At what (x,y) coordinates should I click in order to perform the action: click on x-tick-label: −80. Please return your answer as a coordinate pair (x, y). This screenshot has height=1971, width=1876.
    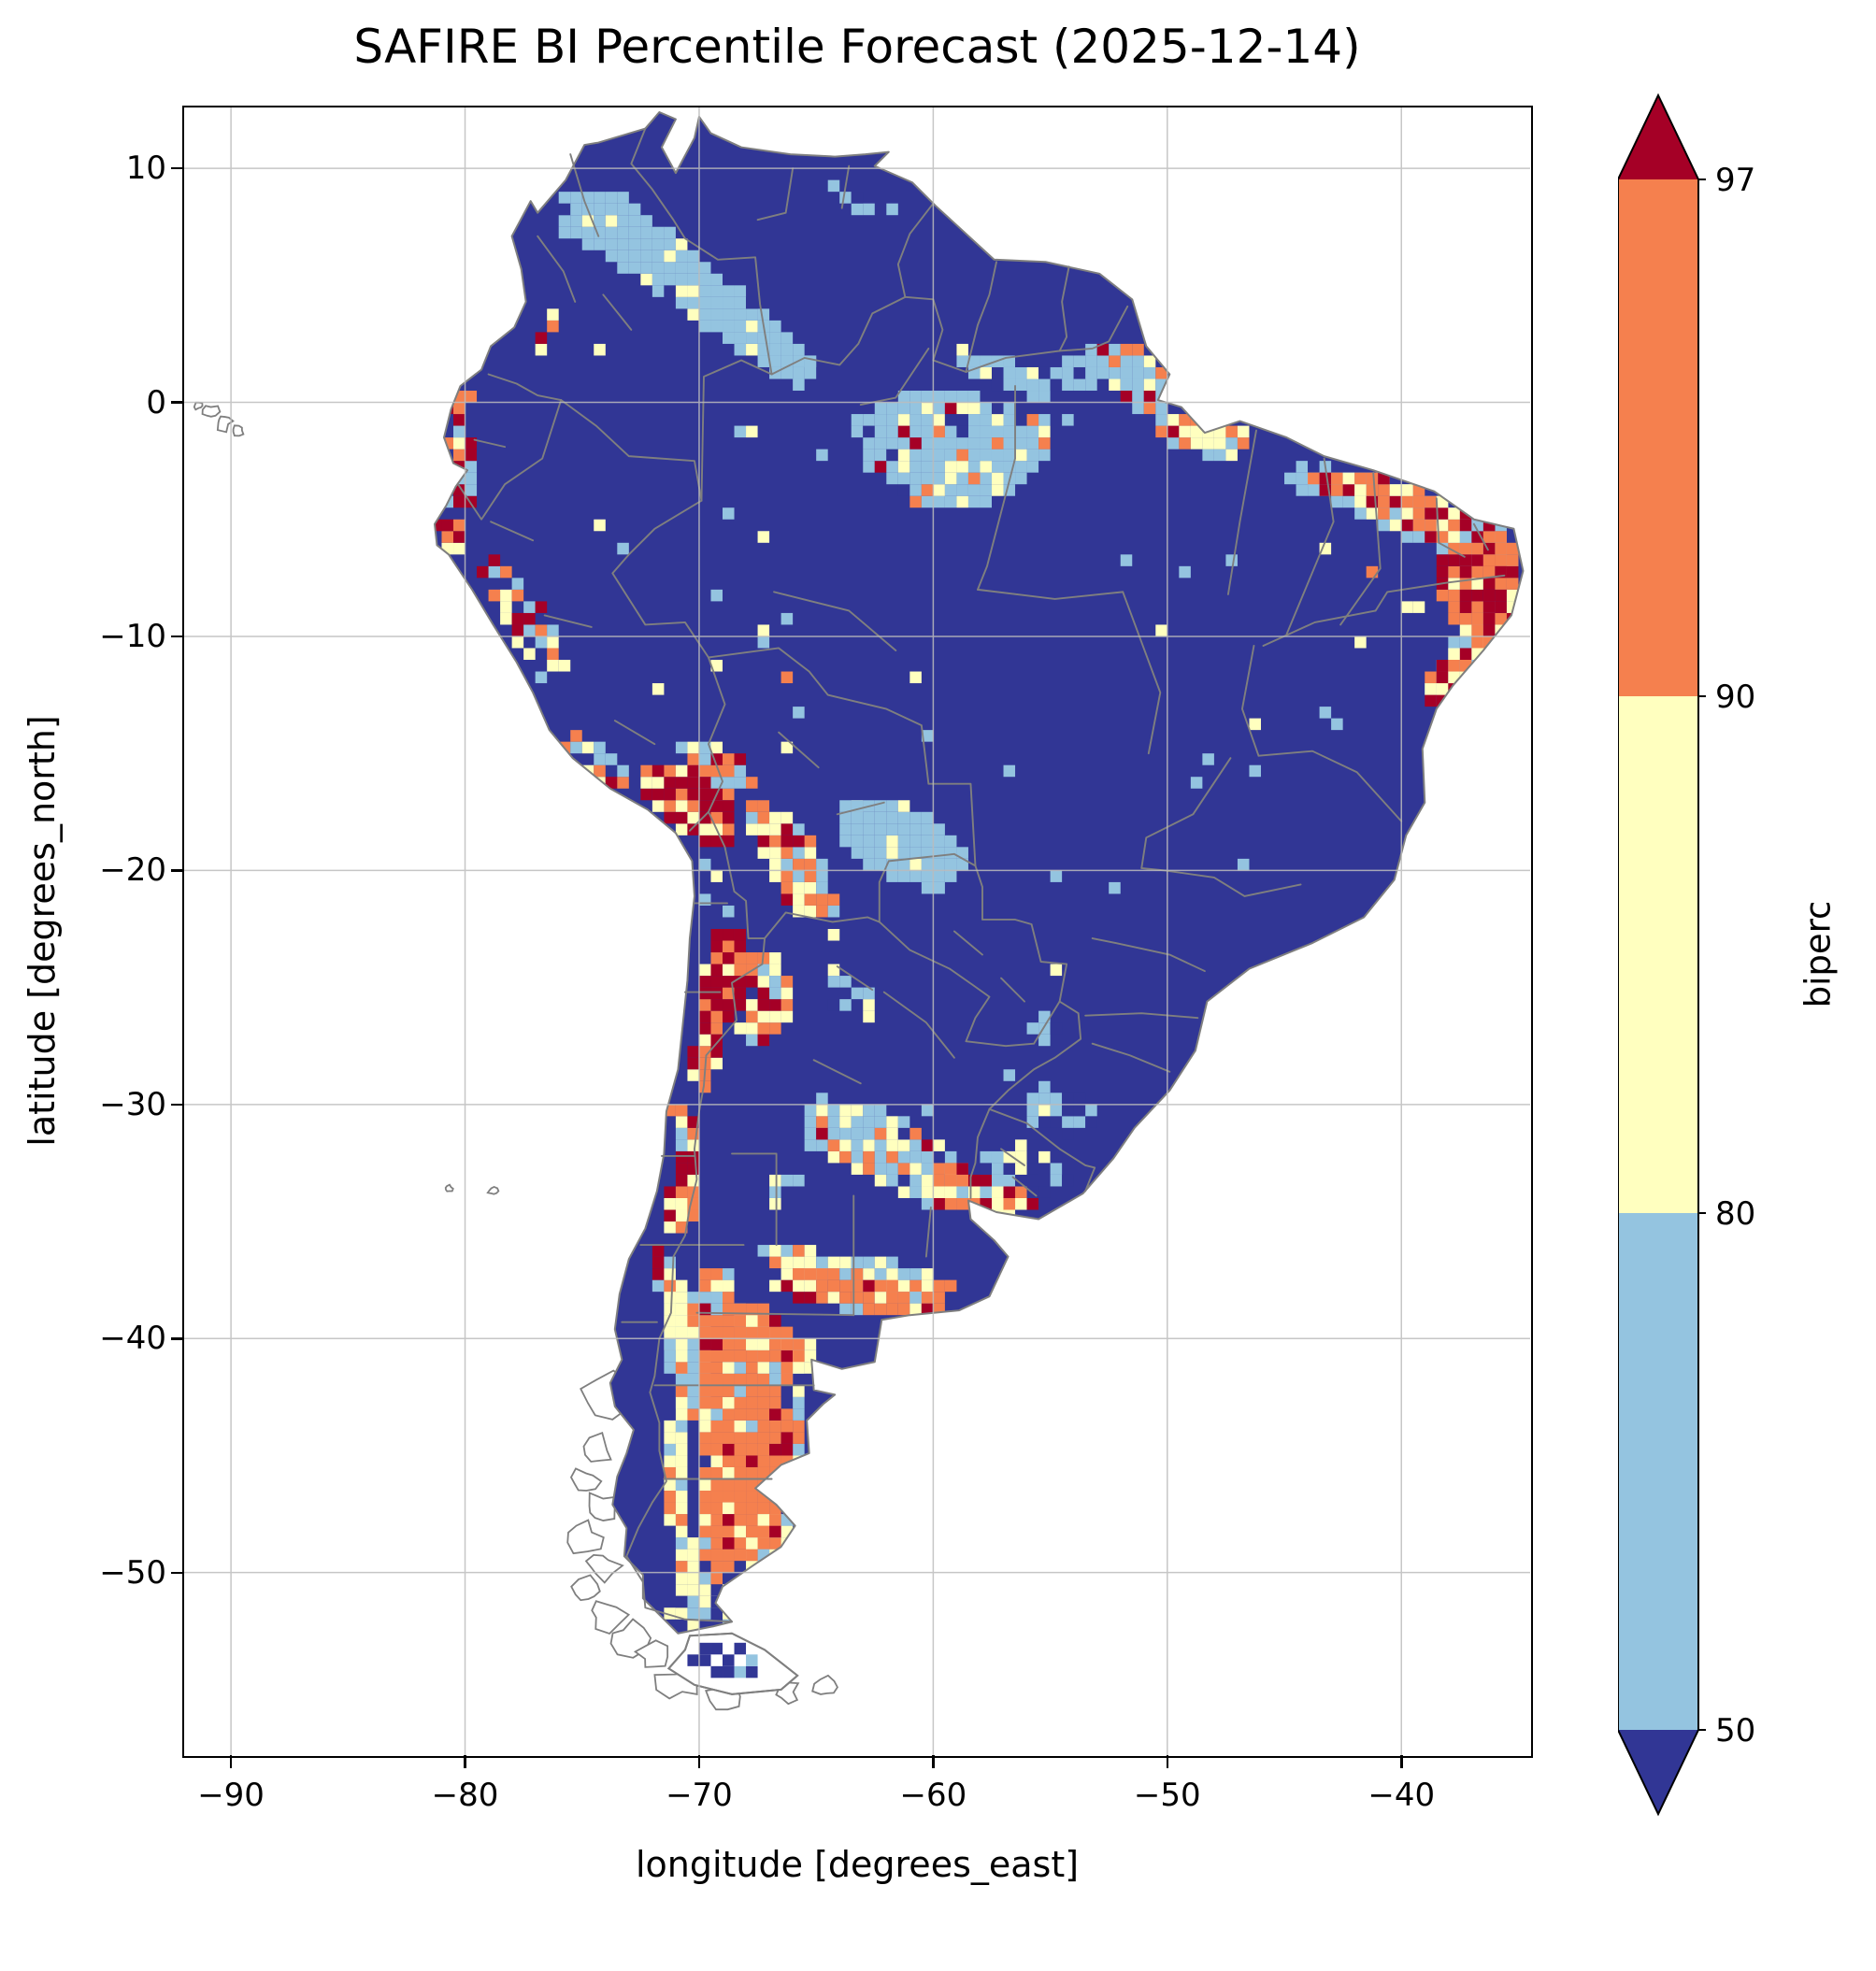
    Looking at the image, I should click on (465, 1795).